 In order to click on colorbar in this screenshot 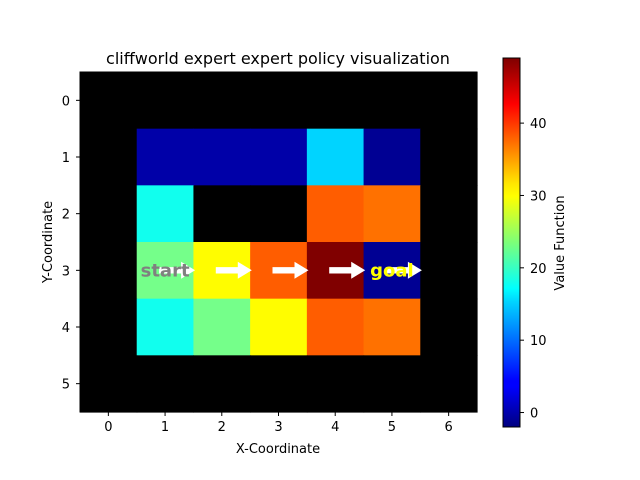, I will do `click(511, 242)`.